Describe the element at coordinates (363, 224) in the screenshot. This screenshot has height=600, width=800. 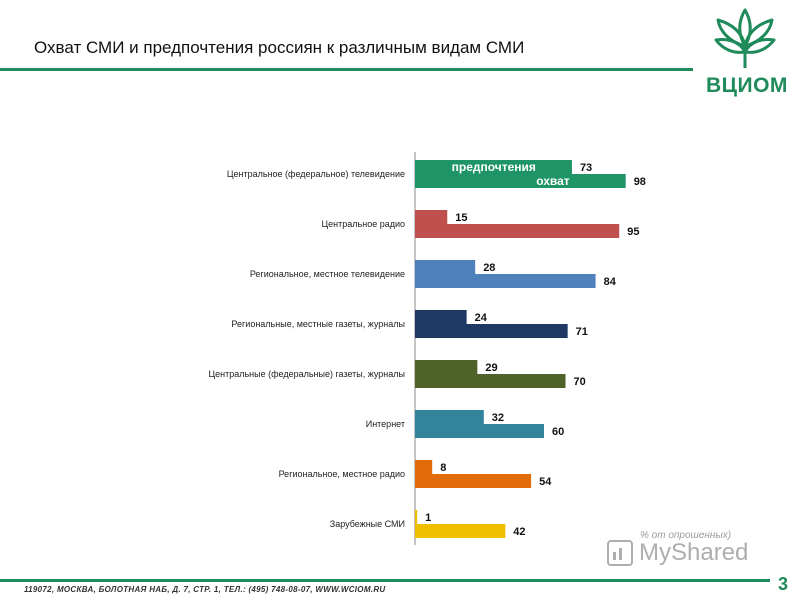
I see `category-label: Центральное радио` at that location.